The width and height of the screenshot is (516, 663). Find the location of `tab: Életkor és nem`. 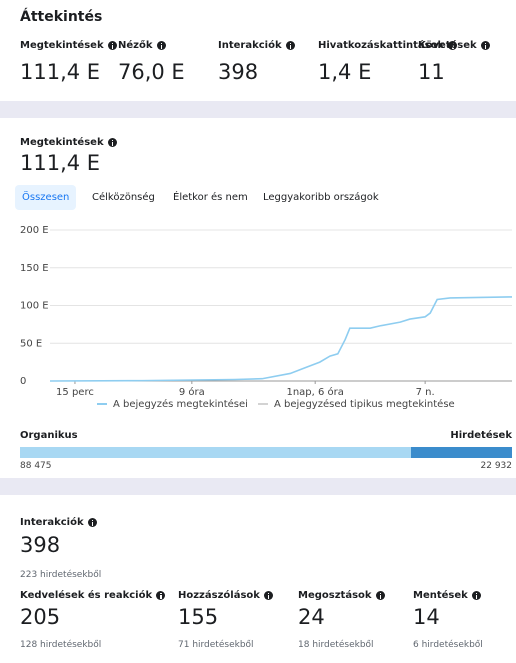

tab: Életkor és nem is located at coordinates (210, 197).